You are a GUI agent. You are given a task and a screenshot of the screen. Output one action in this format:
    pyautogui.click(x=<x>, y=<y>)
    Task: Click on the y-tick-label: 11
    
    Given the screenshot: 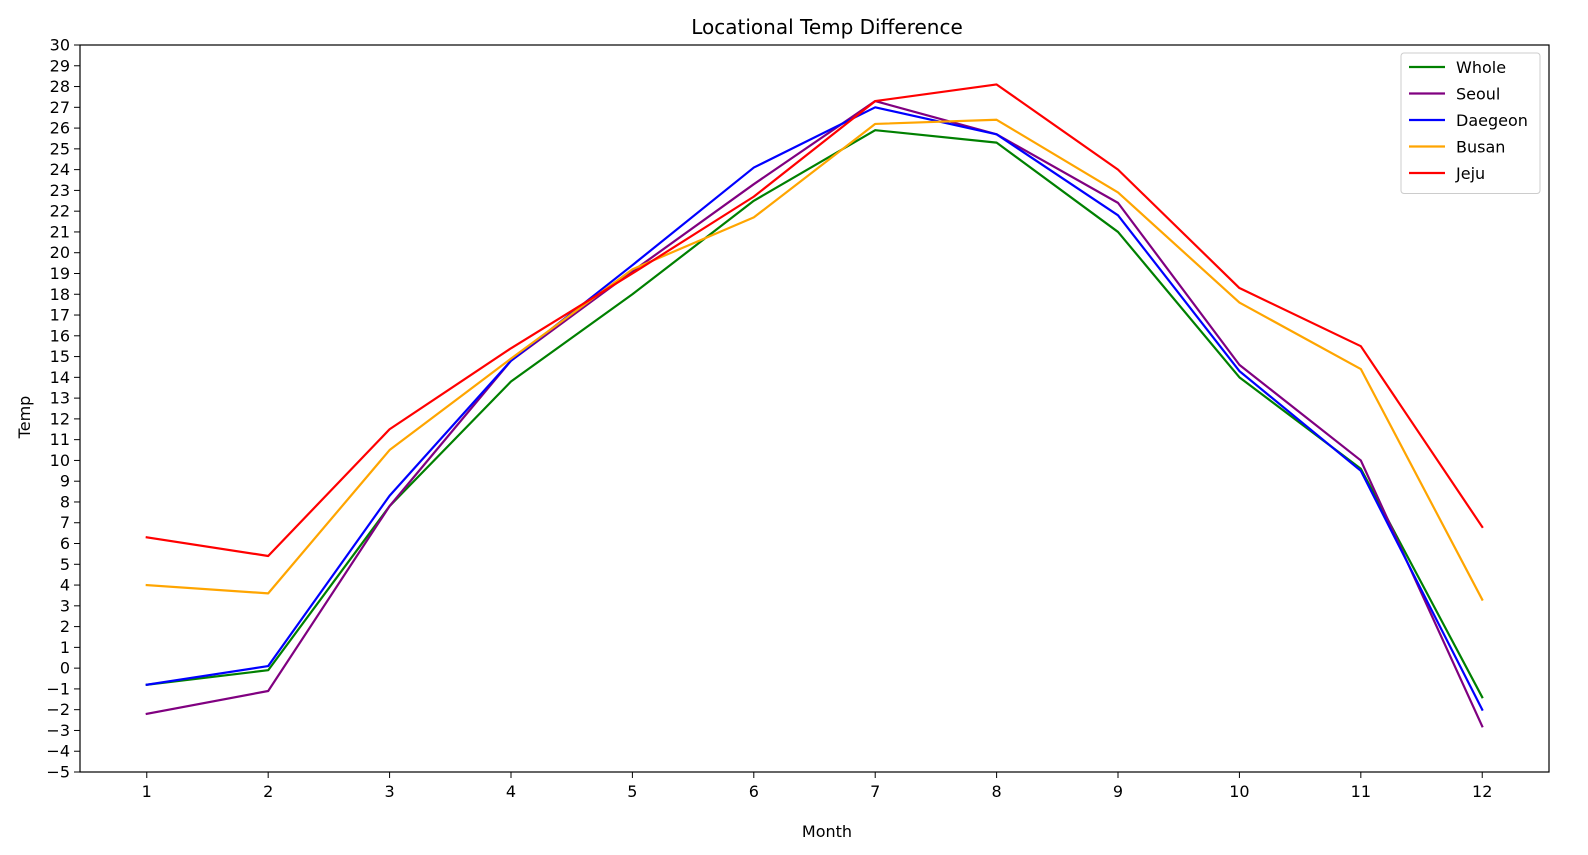 What is the action you would take?
    pyautogui.click(x=60, y=439)
    